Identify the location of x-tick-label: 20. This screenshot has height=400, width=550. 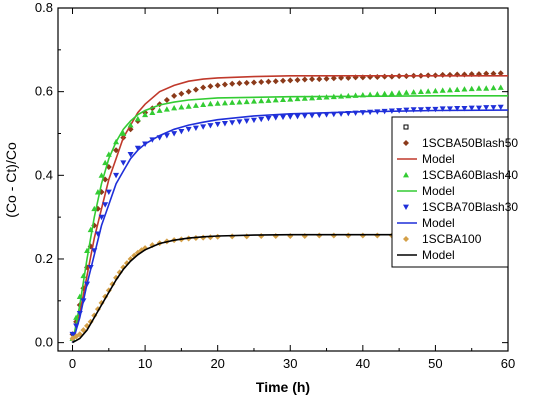
(217, 363).